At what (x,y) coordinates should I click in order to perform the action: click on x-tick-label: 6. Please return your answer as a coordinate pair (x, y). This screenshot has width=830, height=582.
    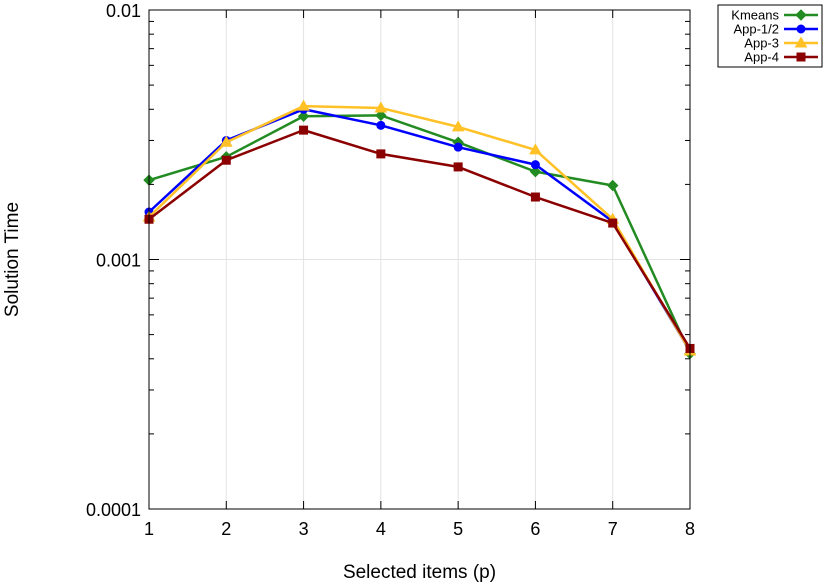
    Looking at the image, I should click on (535, 529).